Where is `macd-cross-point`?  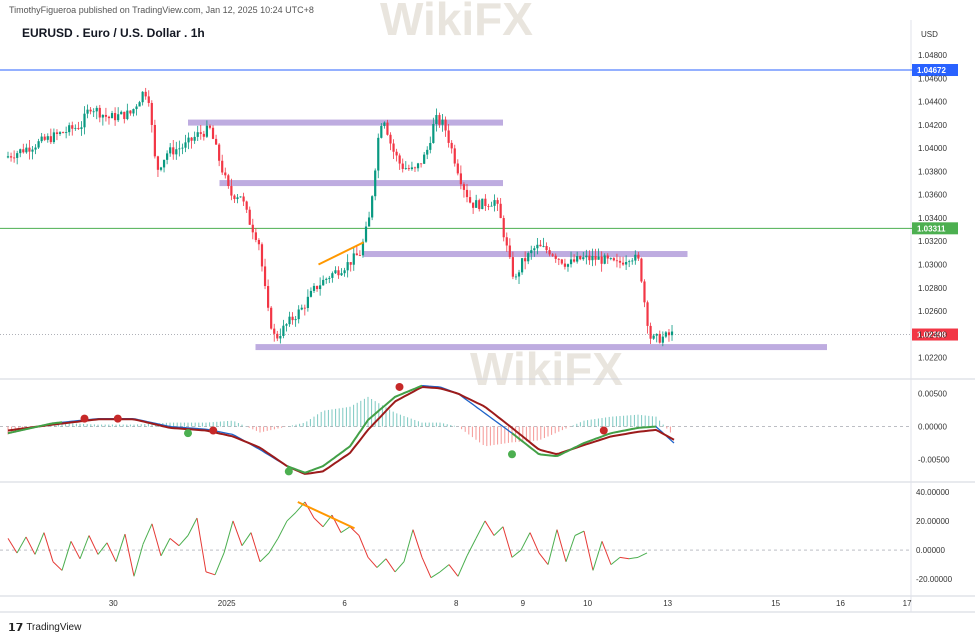
macd-cross-point is located at coordinates (399, 386).